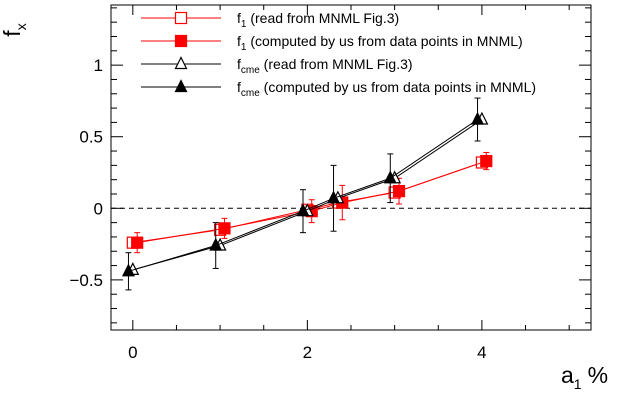 This screenshot has width=621, height=394. Describe the element at coordinates (132, 352) in the screenshot. I see `x-tick-label: 0` at that location.